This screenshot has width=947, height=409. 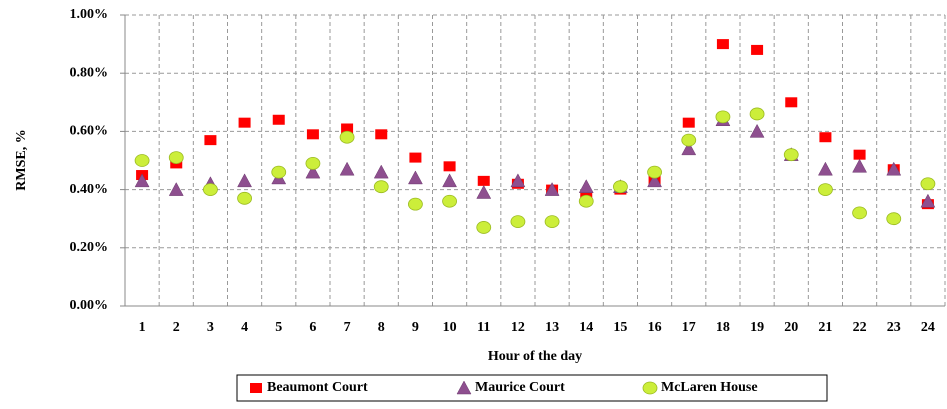 I want to click on y-tick-label: 0.40%, so click(x=89, y=189).